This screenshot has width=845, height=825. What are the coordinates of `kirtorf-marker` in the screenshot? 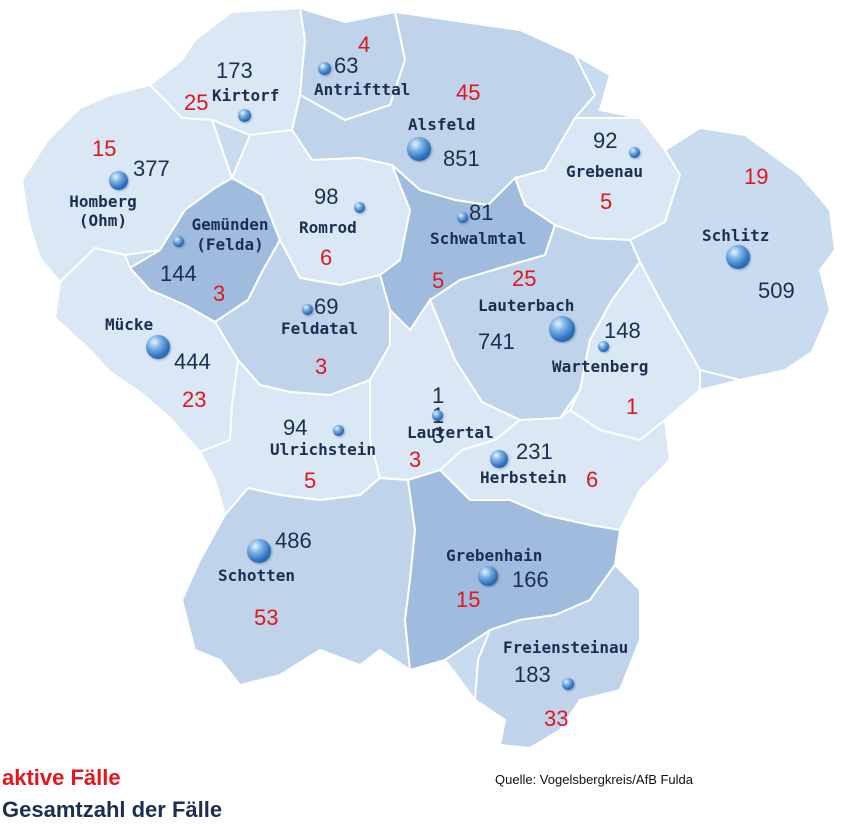 It's located at (244, 115).